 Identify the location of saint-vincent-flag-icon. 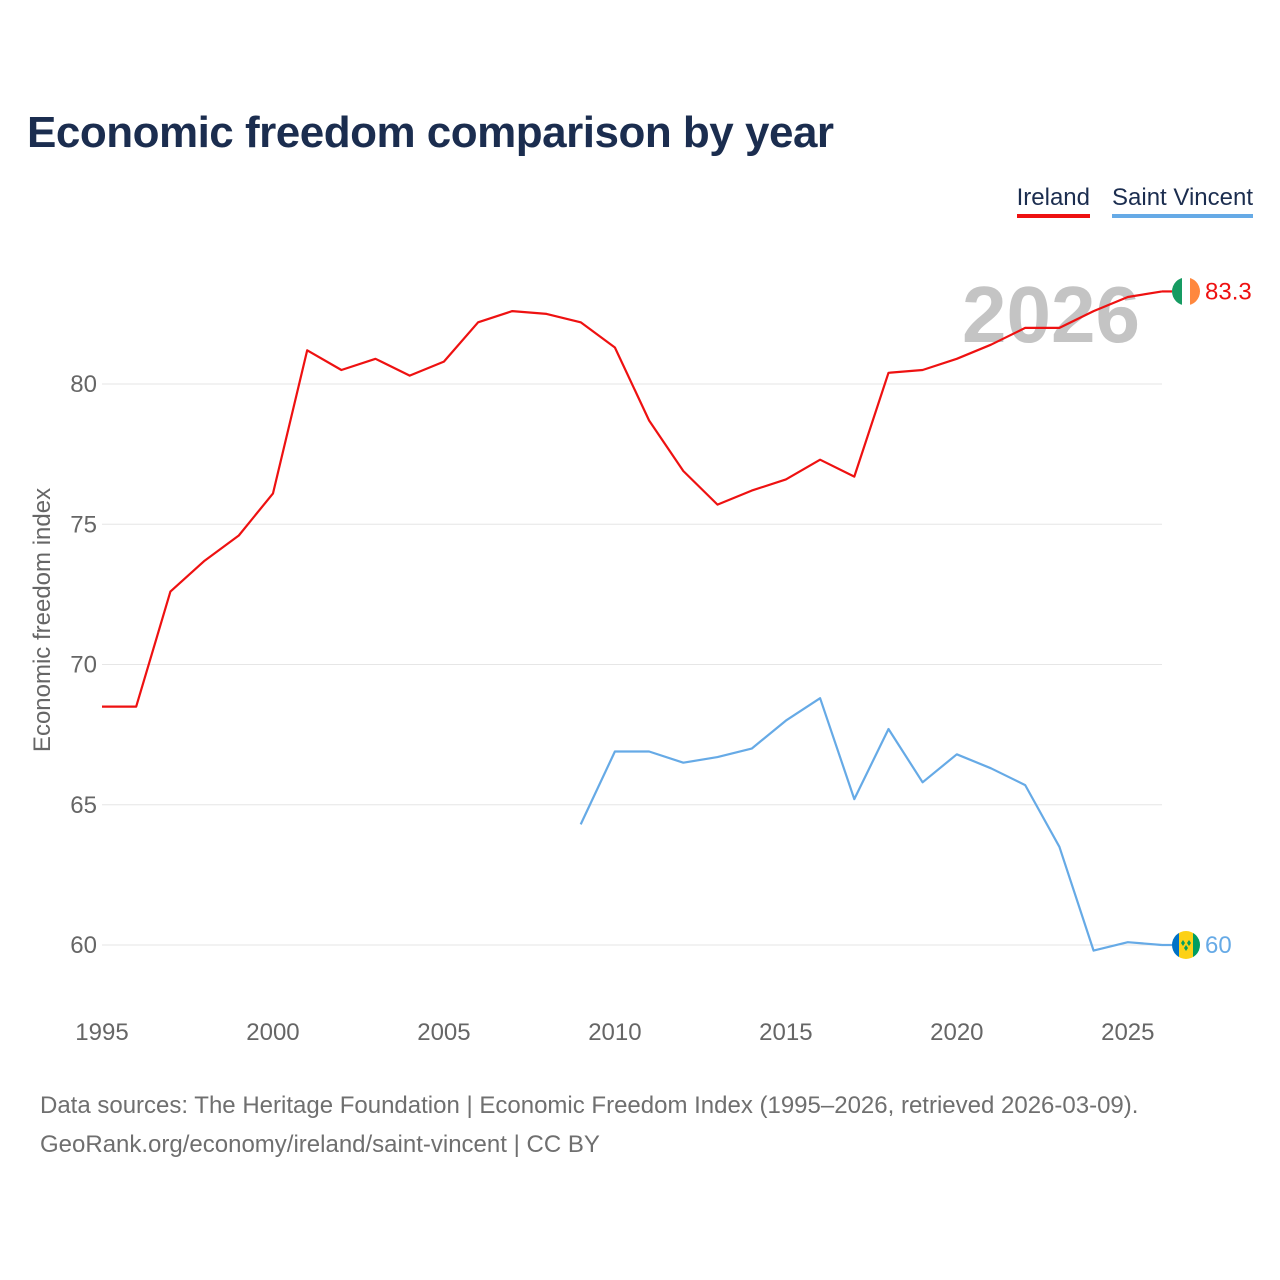
(1186, 945).